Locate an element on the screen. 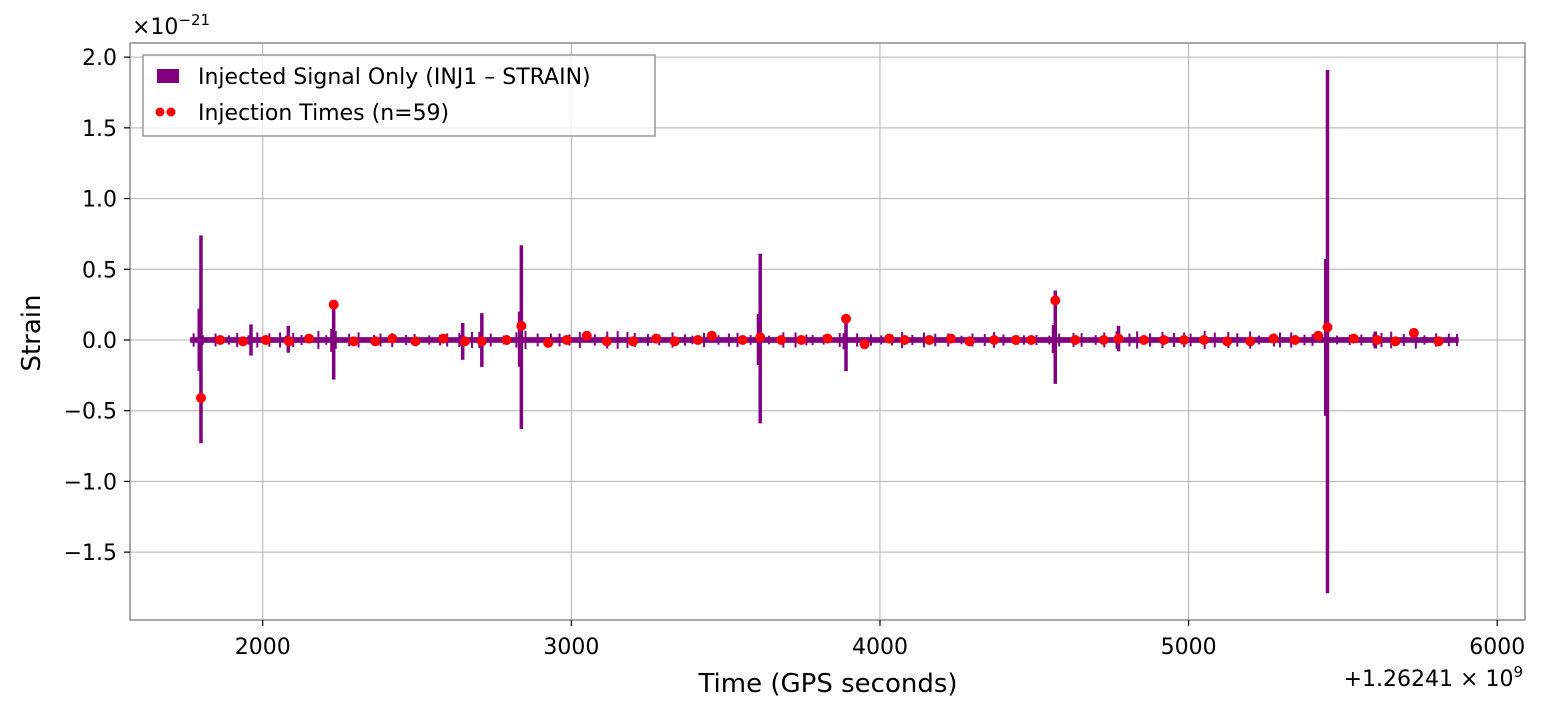  y-tick-label: 0.0 is located at coordinates (99, 341).